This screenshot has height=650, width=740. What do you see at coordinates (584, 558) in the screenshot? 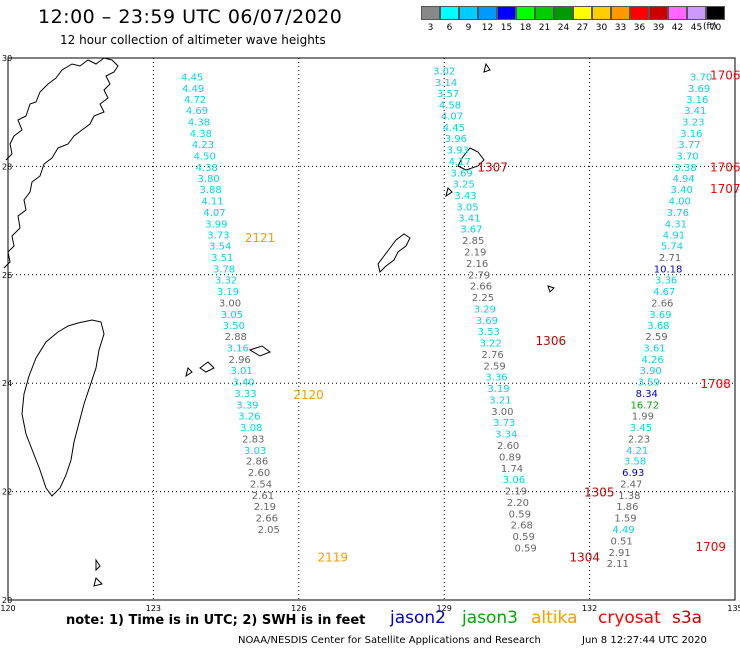
I see `pass-time-label: 1304` at bounding box center [584, 558].